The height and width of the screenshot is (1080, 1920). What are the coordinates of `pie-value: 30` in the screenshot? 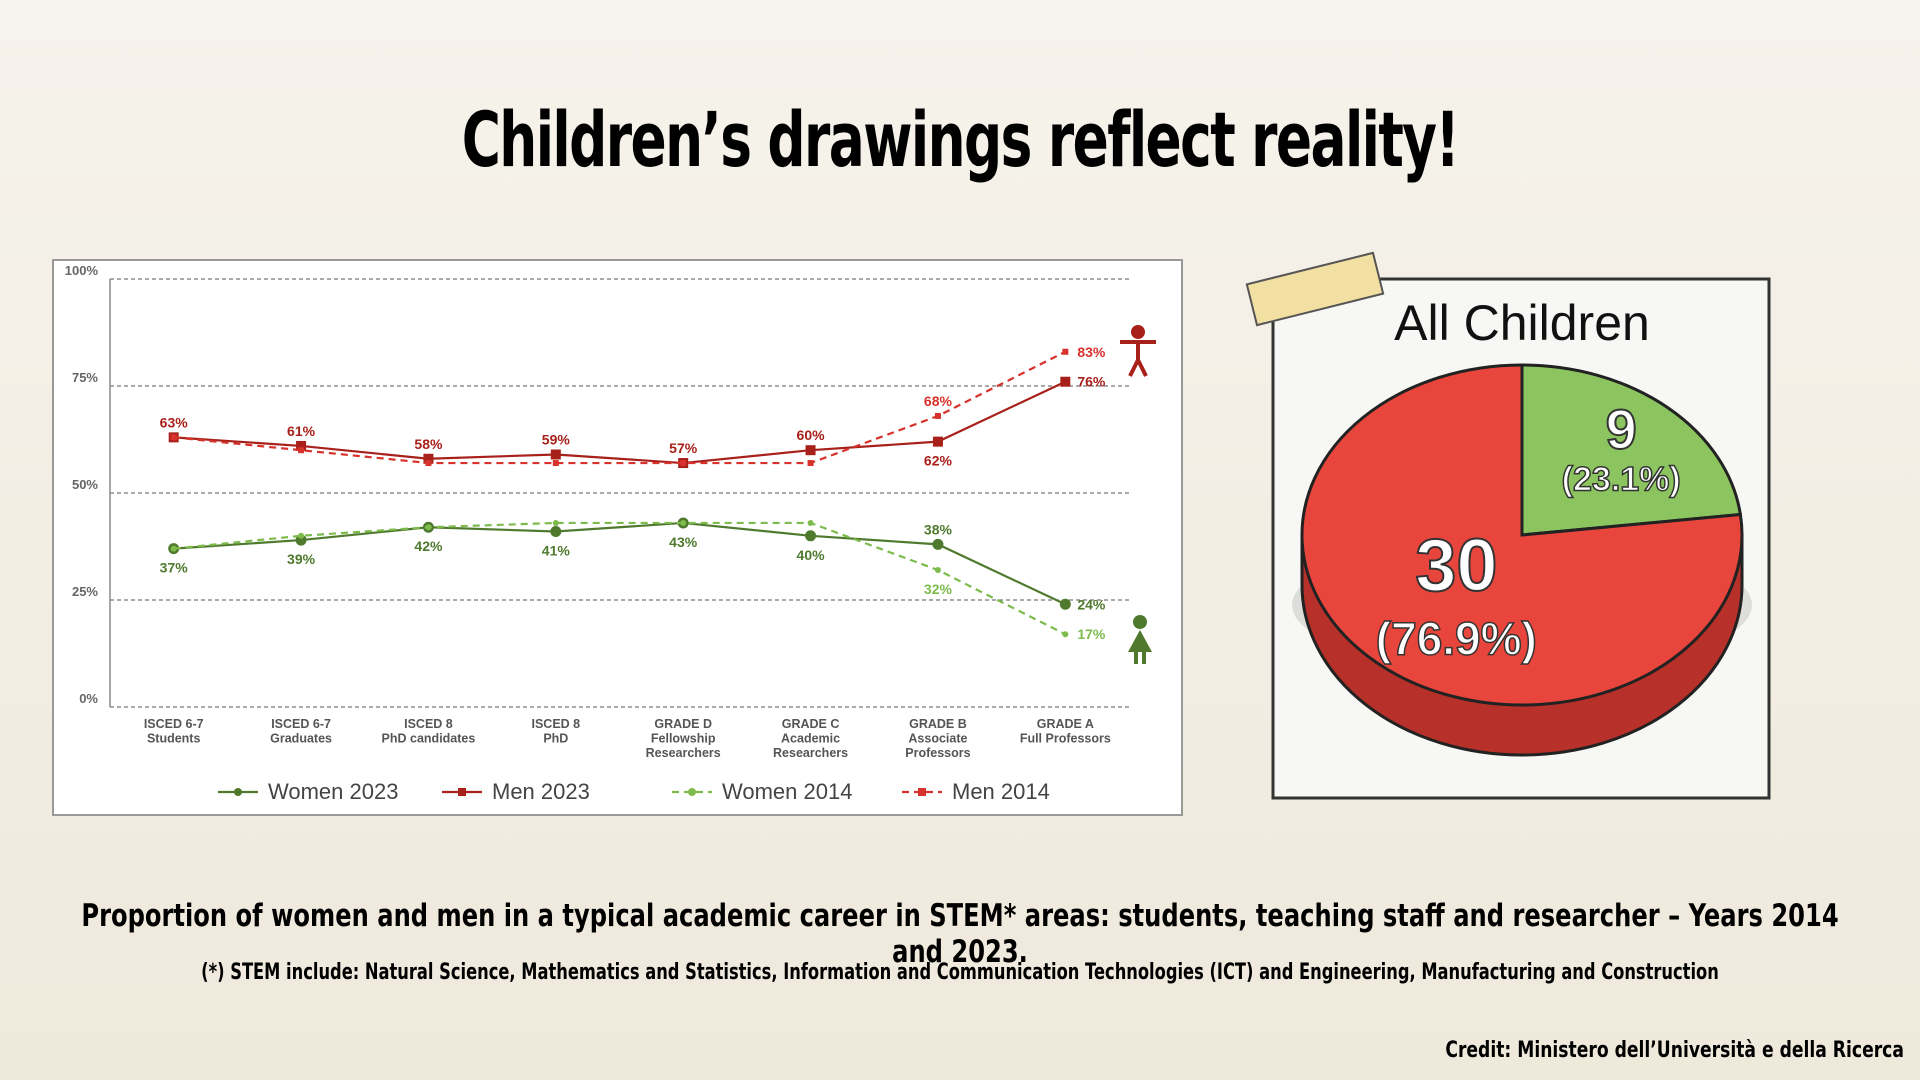 It's located at (1456, 564).